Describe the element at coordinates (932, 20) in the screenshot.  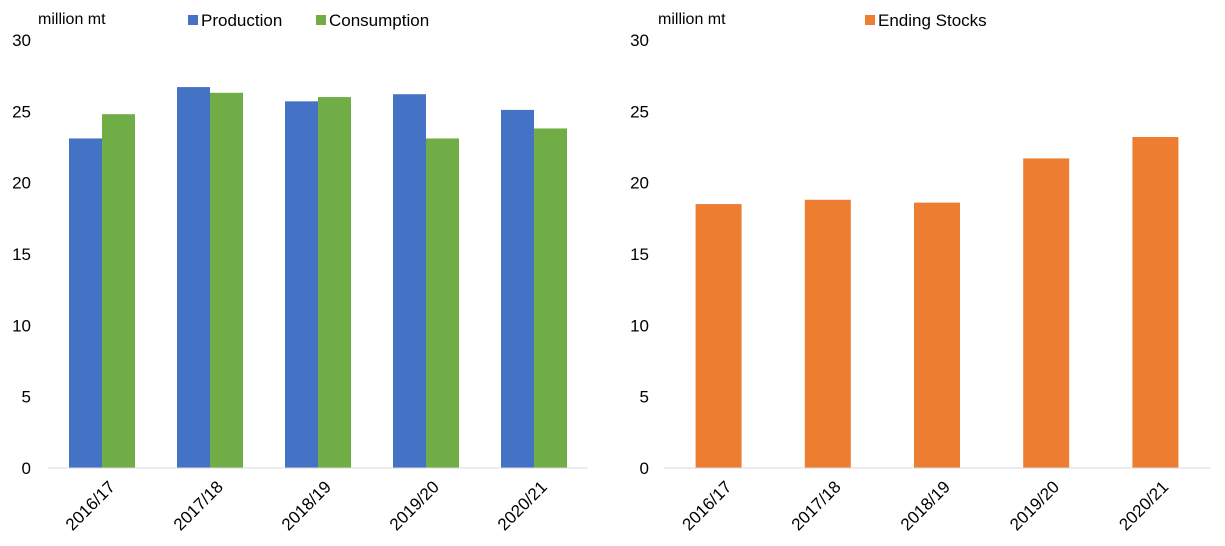
I see `legend-label: Ending Stocks` at that location.